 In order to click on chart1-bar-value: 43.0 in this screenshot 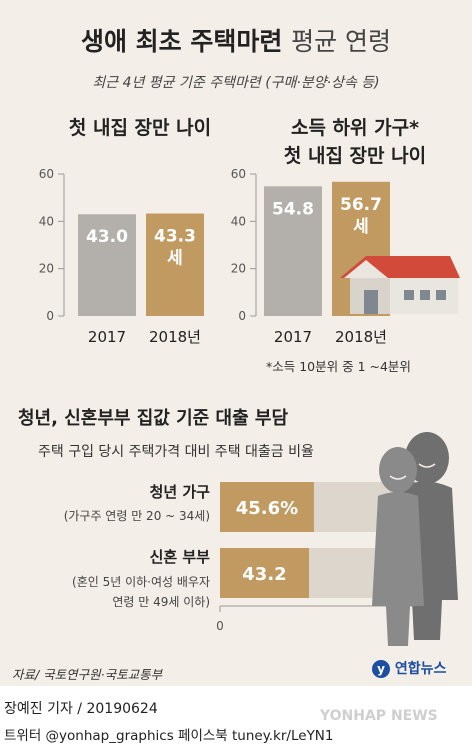, I will do `click(107, 237)`.